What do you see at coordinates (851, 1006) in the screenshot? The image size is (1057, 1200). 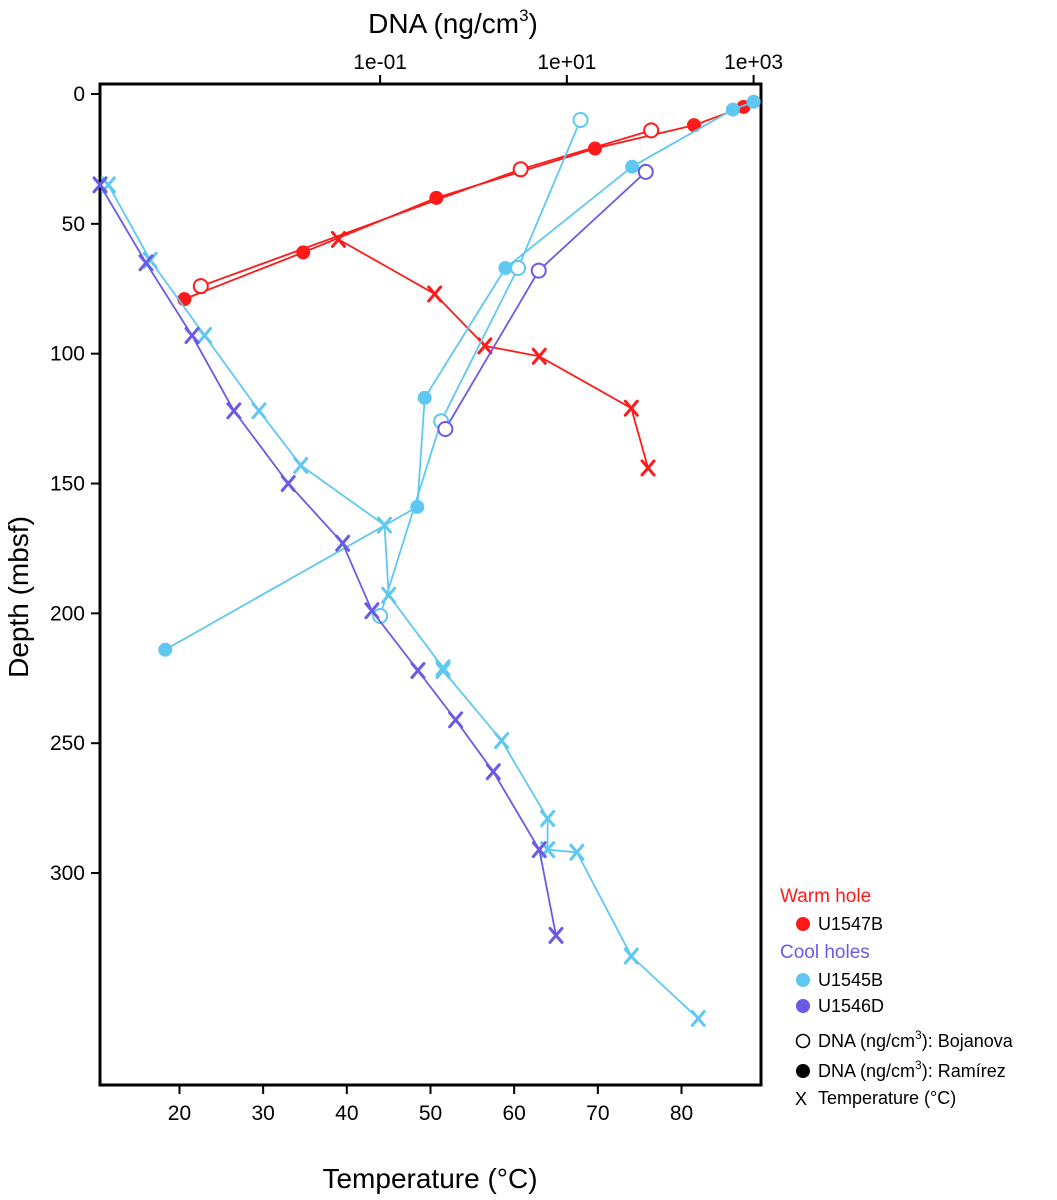 I see `legend-u1546d-label: U1546D` at bounding box center [851, 1006].